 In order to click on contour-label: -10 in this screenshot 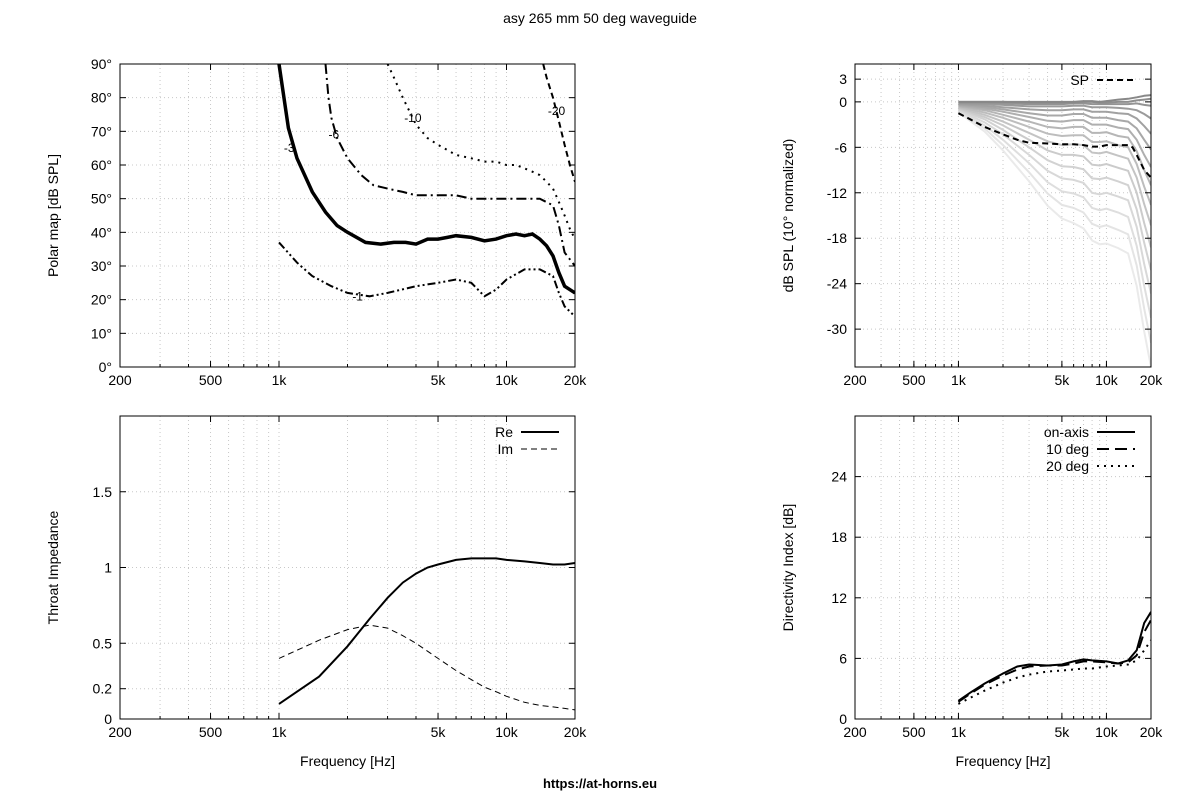, I will do `click(413, 118)`.